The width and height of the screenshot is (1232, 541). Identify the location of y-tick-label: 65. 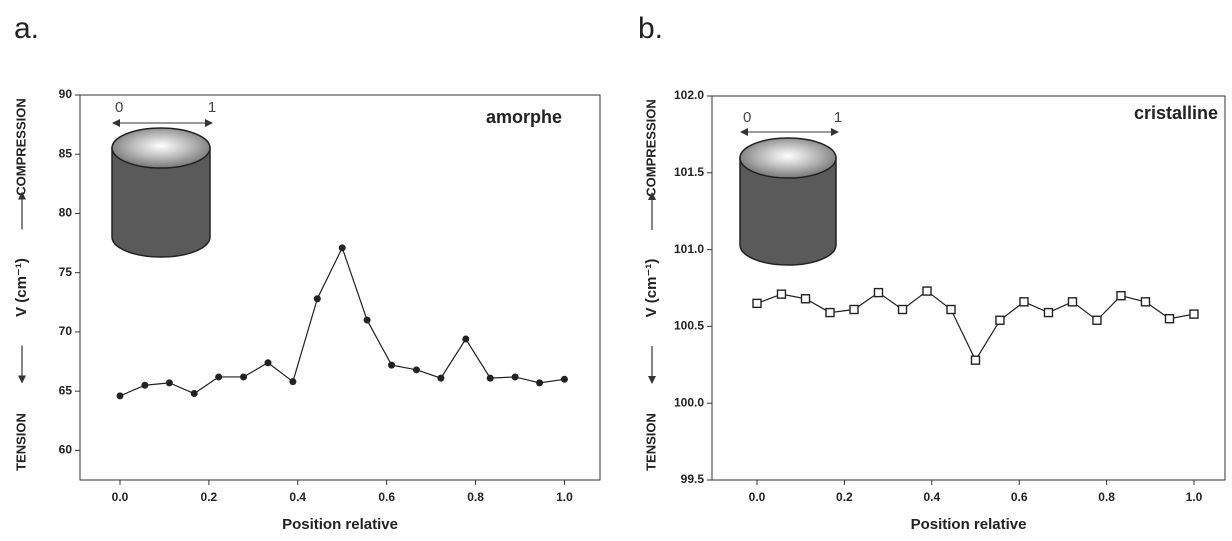
(66, 390).